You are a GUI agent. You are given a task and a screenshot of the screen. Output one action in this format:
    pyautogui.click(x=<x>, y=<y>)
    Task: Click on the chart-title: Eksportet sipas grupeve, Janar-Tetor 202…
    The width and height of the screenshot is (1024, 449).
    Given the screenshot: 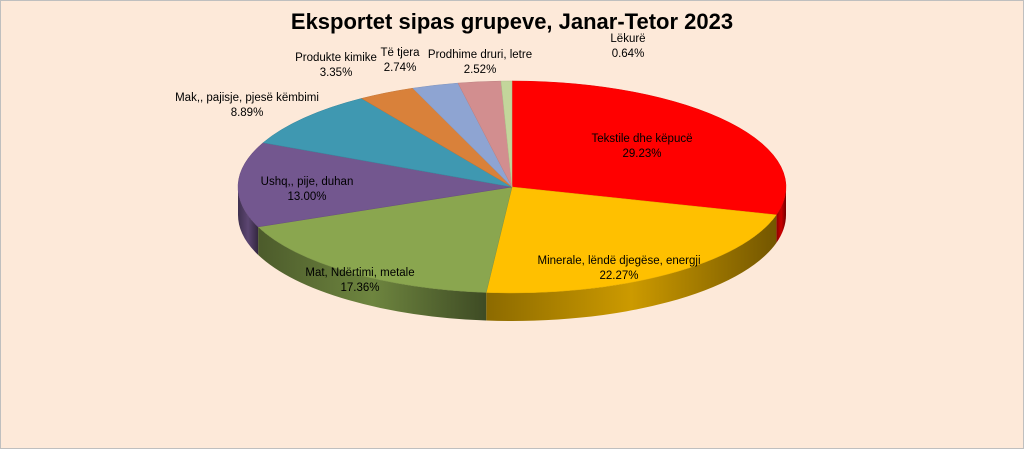 What is the action you would take?
    pyautogui.click(x=512, y=21)
    